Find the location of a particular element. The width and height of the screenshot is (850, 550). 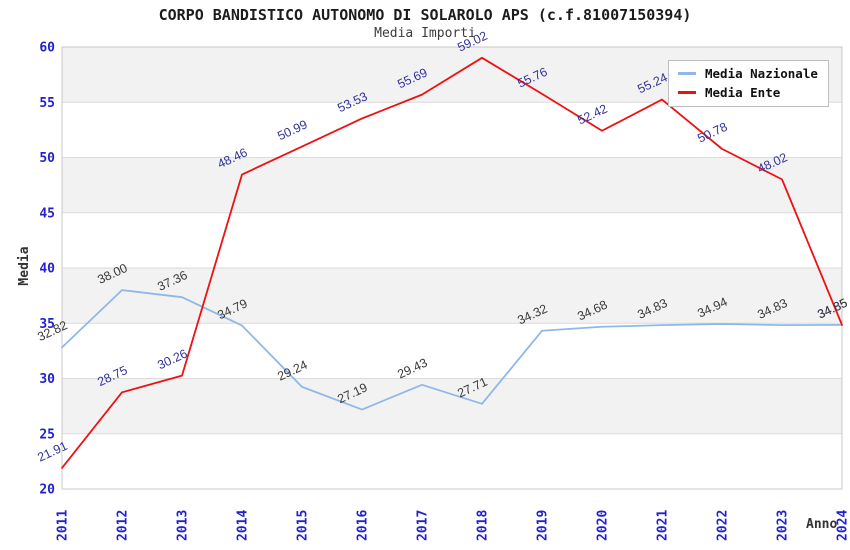

x-tick-label: 2024 is located at coordinates (843, 525).